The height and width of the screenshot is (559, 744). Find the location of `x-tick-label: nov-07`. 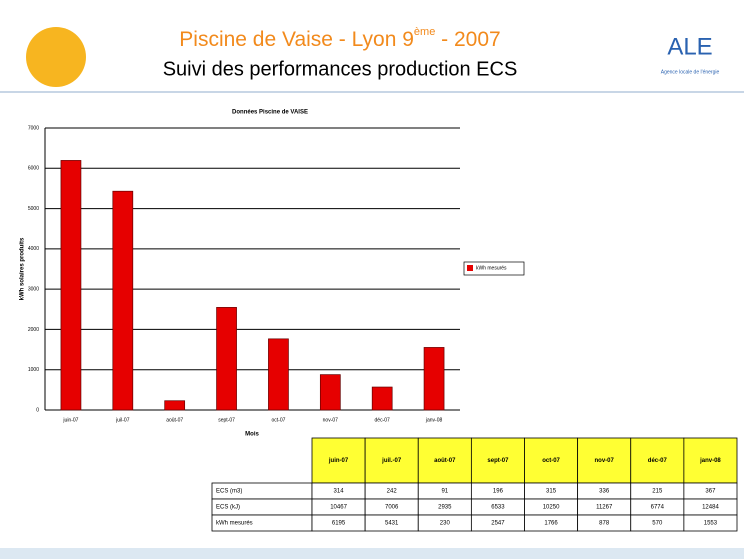

x-tick-label: nov-07 is located at coordinates (331, 420).